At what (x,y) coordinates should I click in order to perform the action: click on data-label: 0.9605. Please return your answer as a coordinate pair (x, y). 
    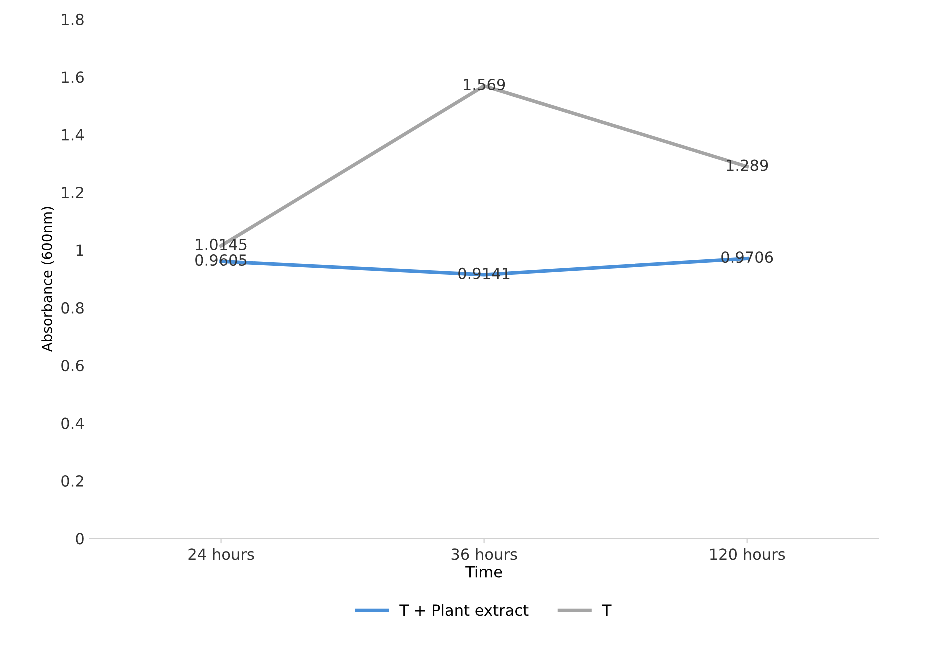
    Looking at the image, I should click on (221, 260).